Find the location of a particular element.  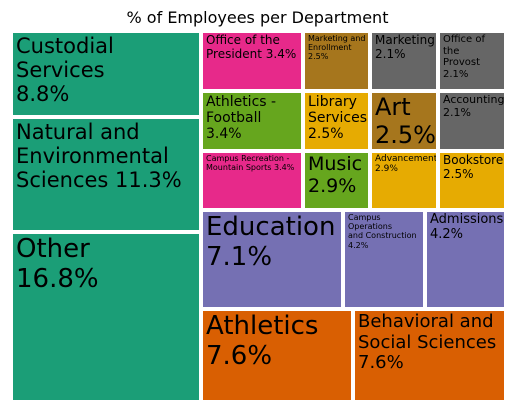

tile-label: Bookstore 2.5% is located at coordinates (473, 167).